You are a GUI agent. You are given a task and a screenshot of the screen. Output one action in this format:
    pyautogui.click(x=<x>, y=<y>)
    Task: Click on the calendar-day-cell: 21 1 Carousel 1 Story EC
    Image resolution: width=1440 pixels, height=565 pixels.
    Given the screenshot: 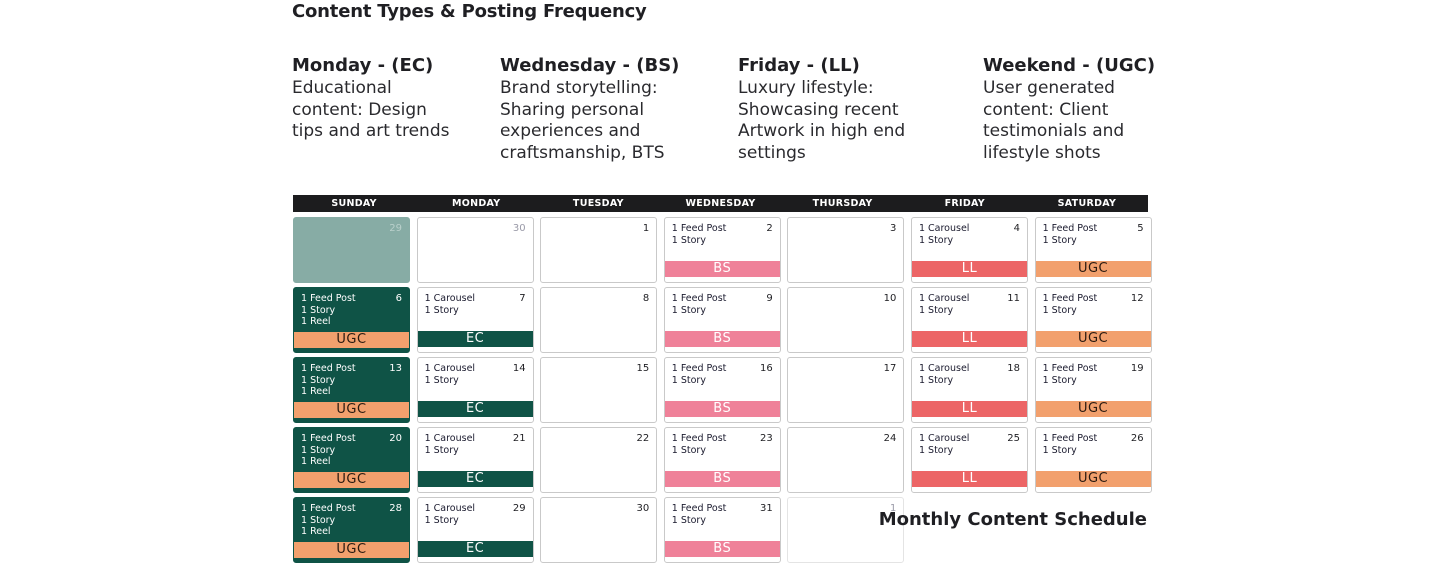 What is the action you would take?
    pyautogui.click(x=475, y=460)
    